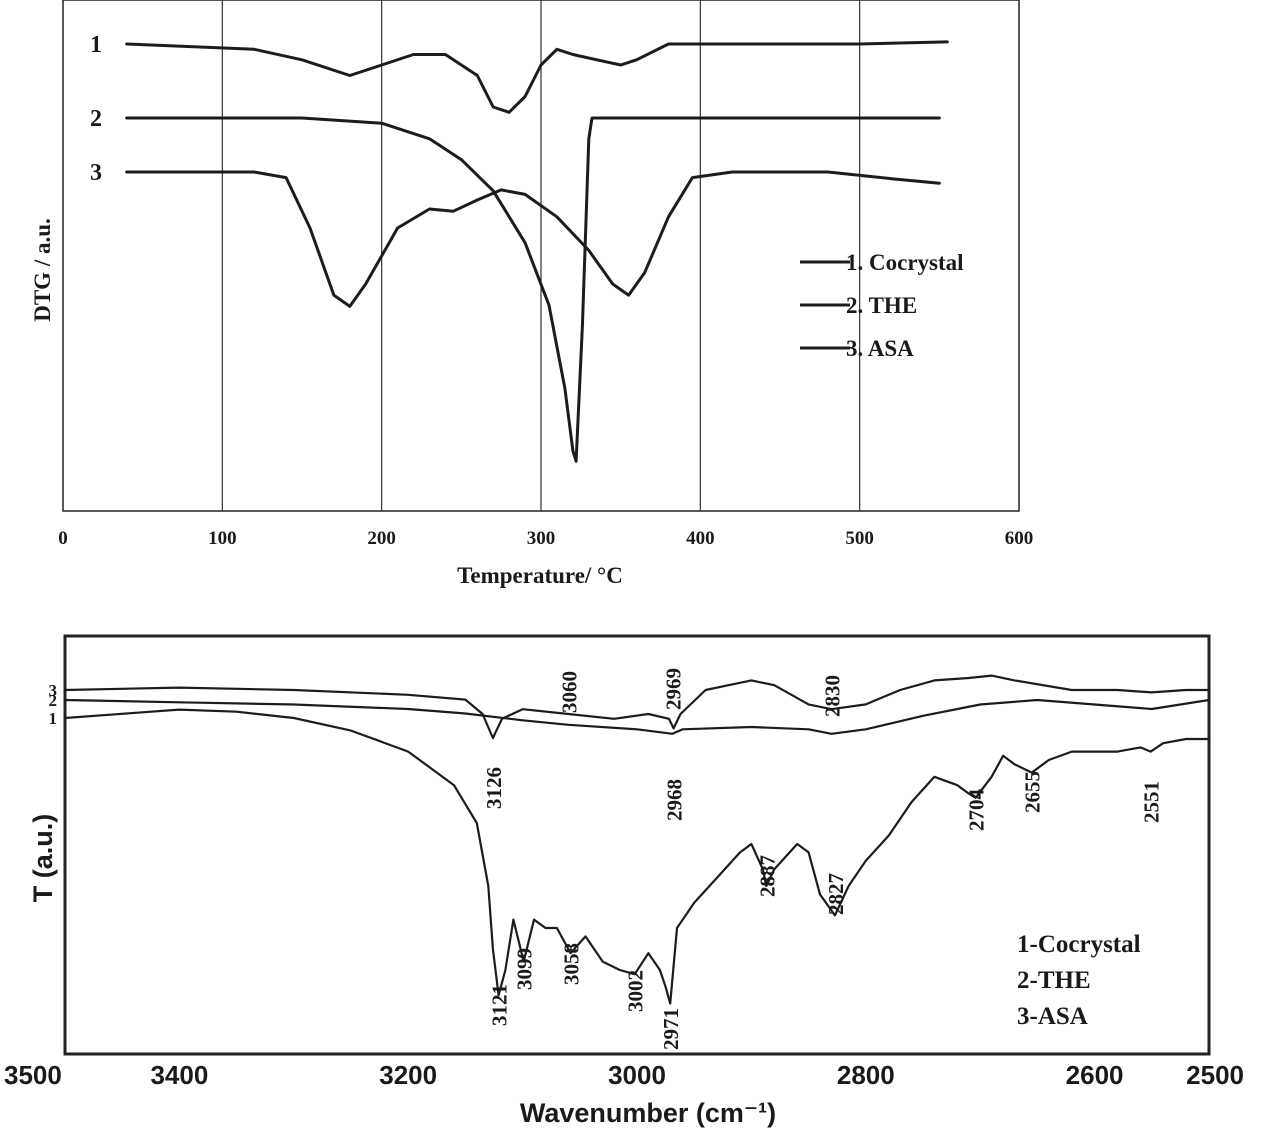 This screenshot has width=1278, height=1130. Describe the element at coordinates (905, 262) in the screenshot. I see `dtg-legend-label: 1. Cocrystal` at that location.